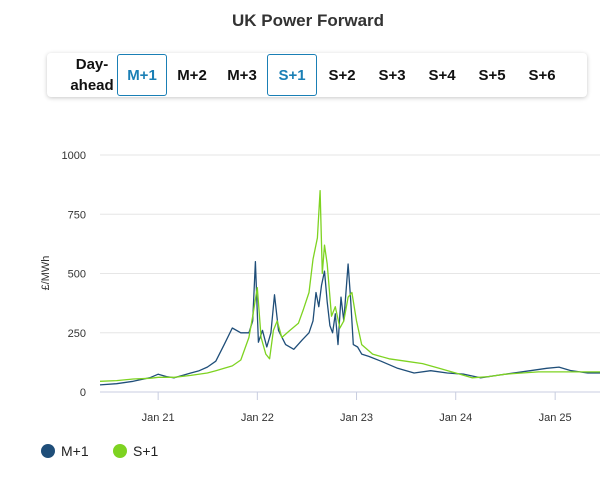 Image resolution: width=616 pixels, height=480 pixels. I want to click on y-axis-label: £/MWh, so click(46, 273).